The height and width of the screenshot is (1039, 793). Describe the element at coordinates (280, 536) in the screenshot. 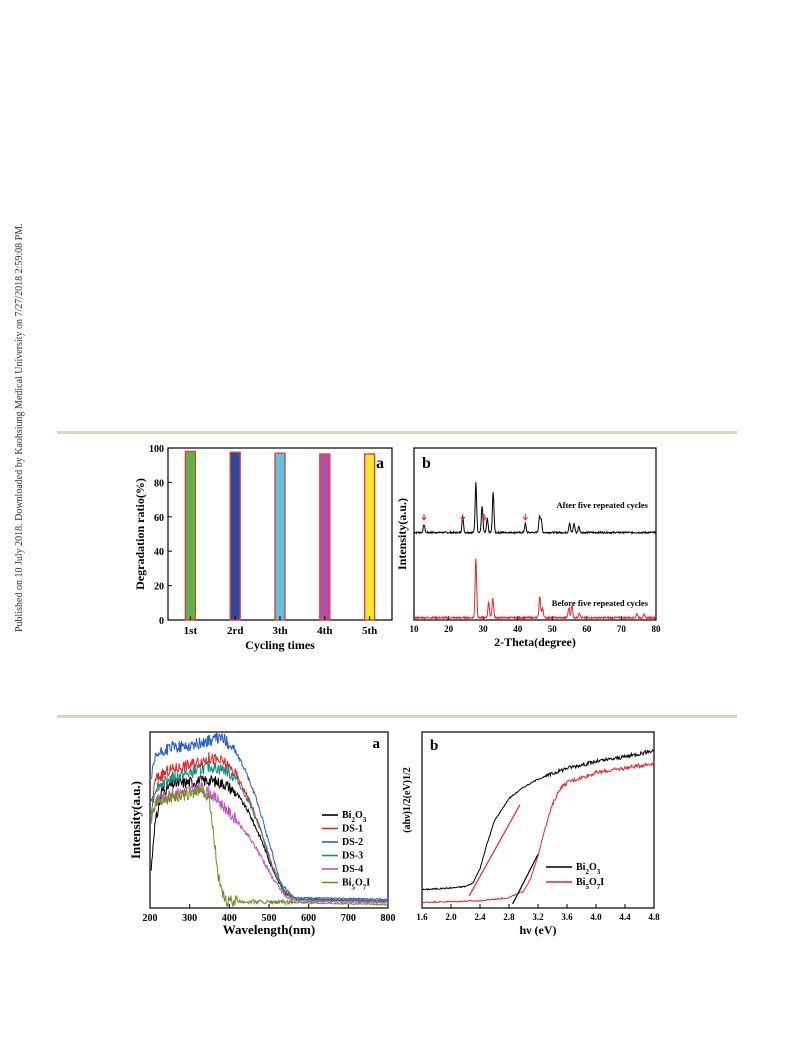

I see `bar-3th` at that location.